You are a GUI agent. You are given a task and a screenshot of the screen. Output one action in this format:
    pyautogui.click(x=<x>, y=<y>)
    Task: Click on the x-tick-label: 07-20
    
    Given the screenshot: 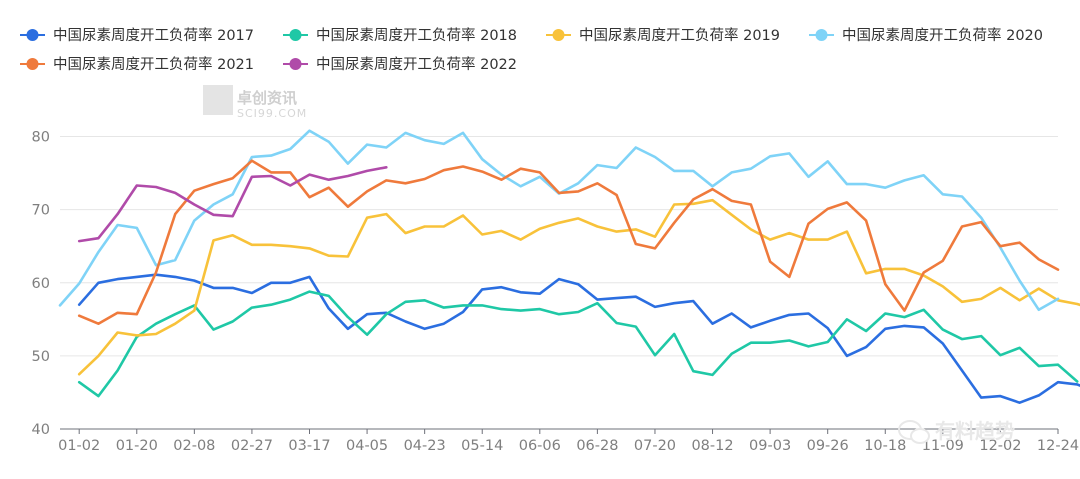 What is the action you would take?
    pyautogui.click(x=655, y=446)
    